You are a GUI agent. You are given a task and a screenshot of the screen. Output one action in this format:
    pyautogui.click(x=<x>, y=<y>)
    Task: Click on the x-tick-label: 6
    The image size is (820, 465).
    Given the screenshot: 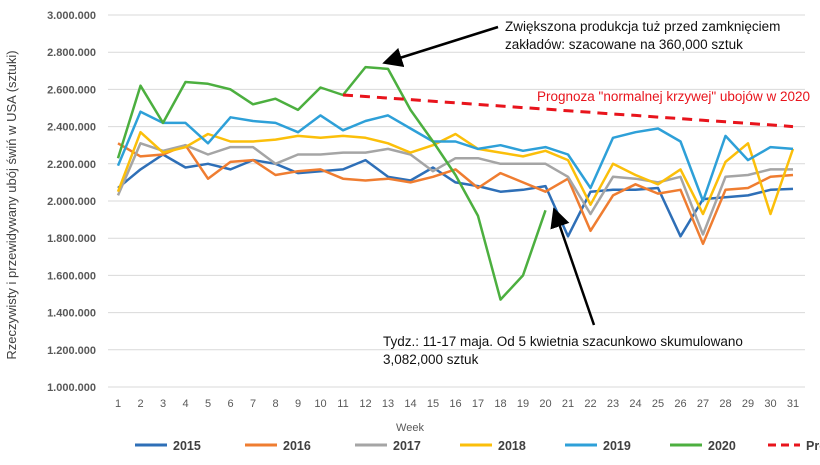 What is the action you would take?
    pyautogui.click(x=230, y=404)
    